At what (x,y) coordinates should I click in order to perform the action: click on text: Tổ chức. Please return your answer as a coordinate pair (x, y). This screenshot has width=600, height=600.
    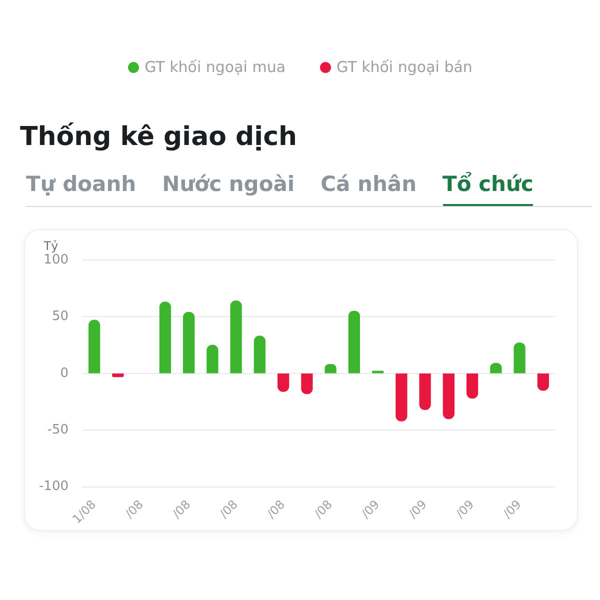
    Looking at the image, I should click on (488, 189).